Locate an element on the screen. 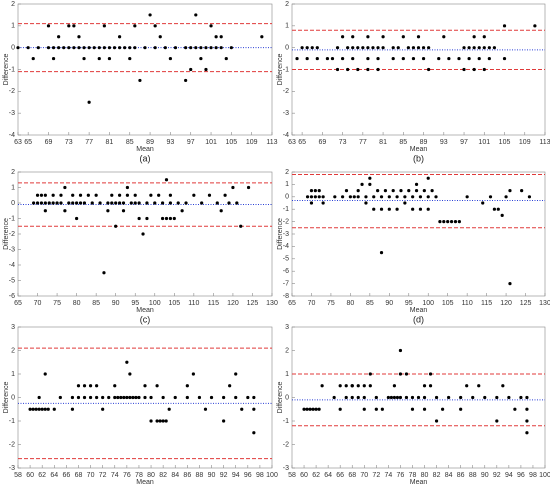 Image resolution: width=550 pixels, height=485 pixels. x-tick-label: 68 is located at coordinates (352, 475).